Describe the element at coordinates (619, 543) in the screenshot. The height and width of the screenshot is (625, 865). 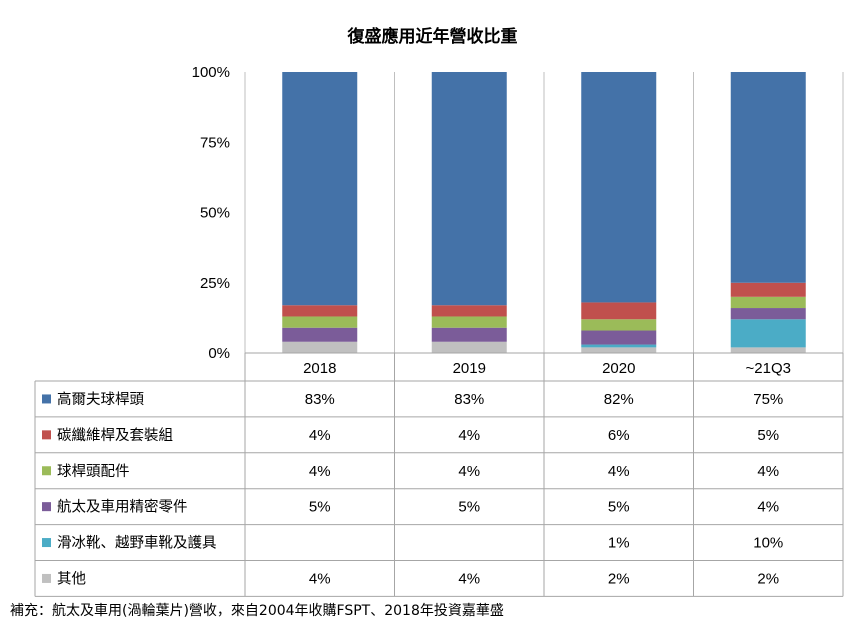
I see `data-label: 1%` at that location.